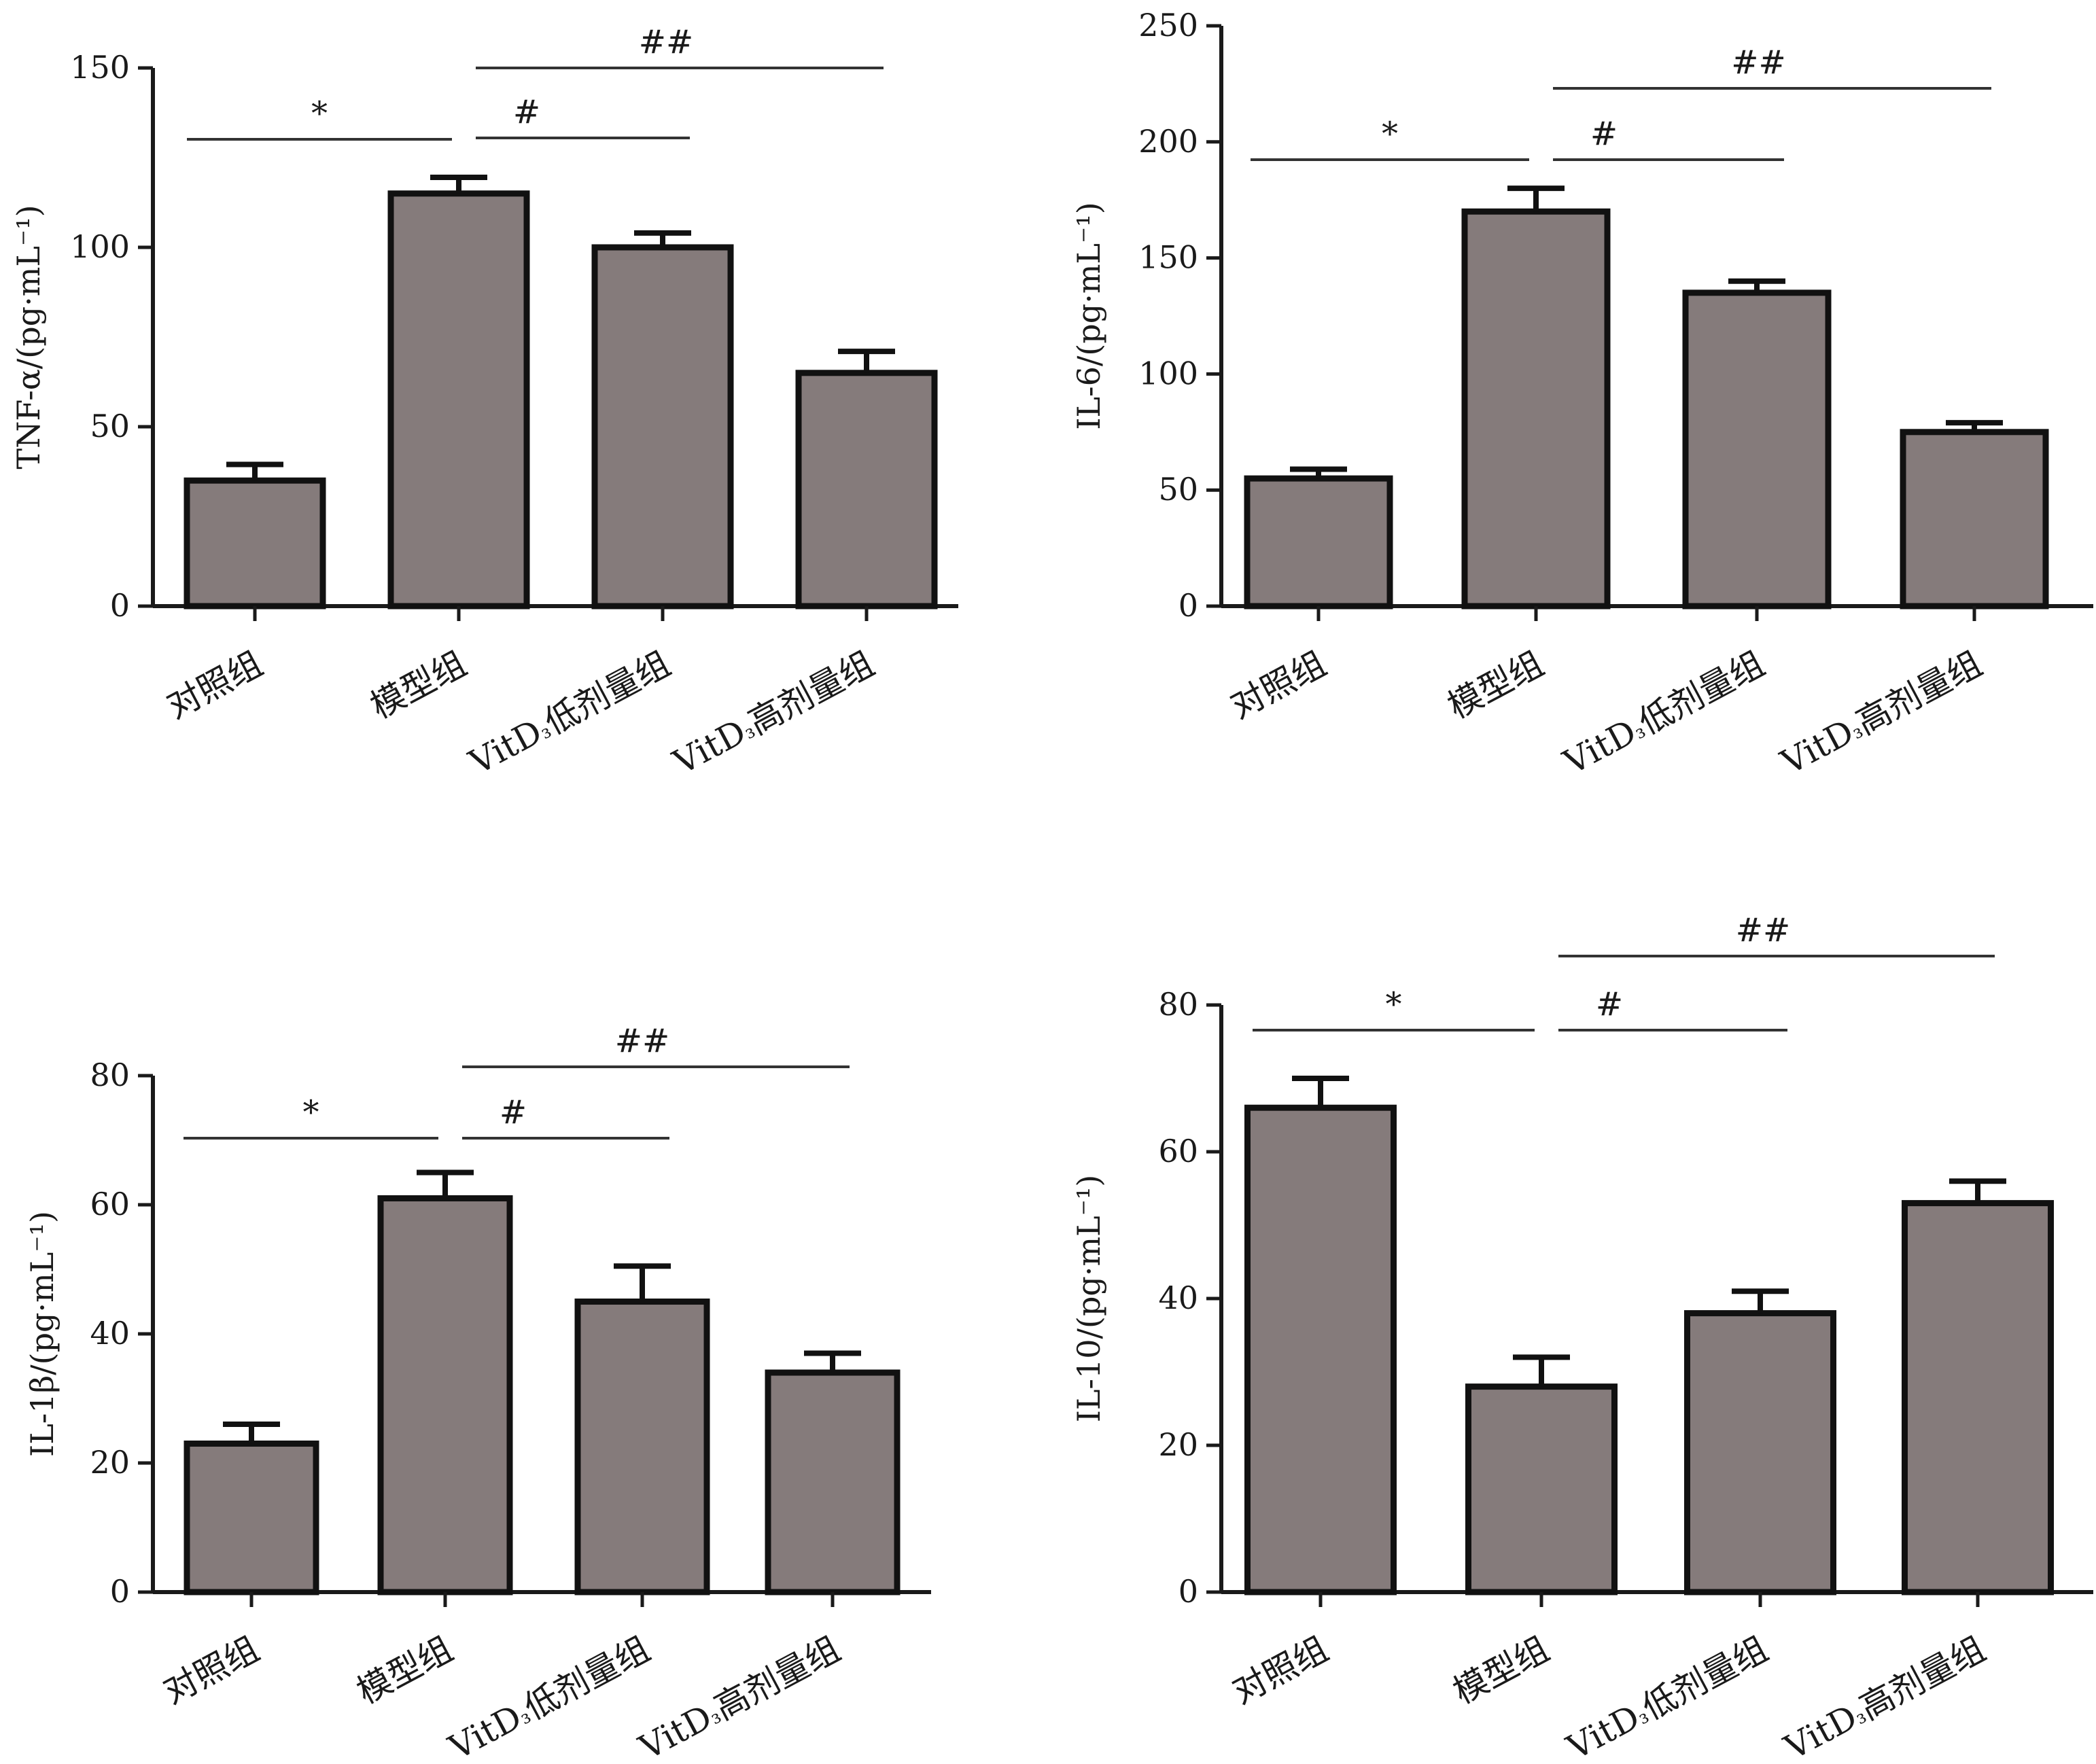 The width and height of the screenshot is (2096, 1764). I want to click on y-axis-label: IL-1β/(pg·mL⁻¹), so click(42, 1334).